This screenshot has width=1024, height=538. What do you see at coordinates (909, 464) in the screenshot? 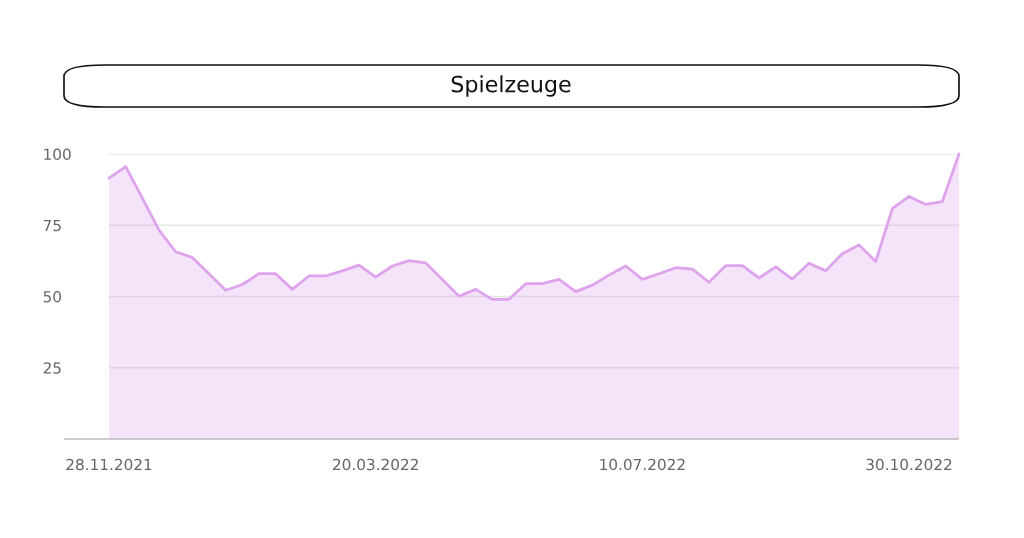
I see `x-tick-label: 30.10.2022` at bounding box center [909, 464].